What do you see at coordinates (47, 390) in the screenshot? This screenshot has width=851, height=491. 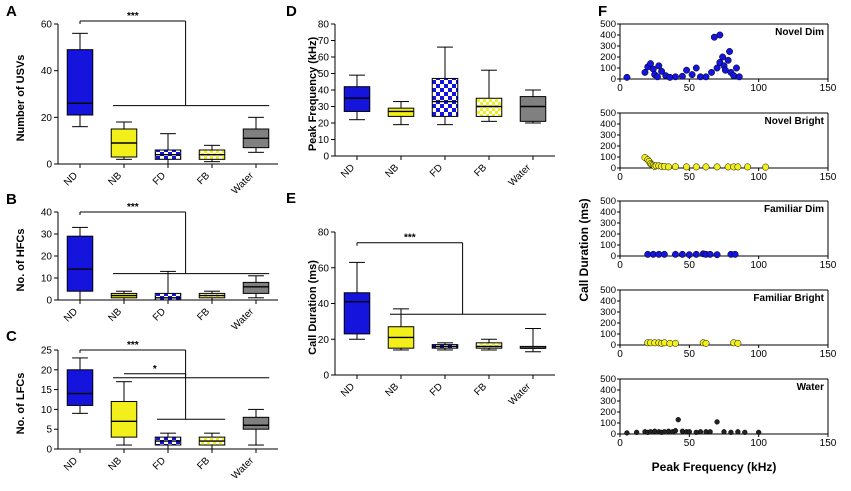 I see `y-tick-label: 15` at bounding box center [47, 390].